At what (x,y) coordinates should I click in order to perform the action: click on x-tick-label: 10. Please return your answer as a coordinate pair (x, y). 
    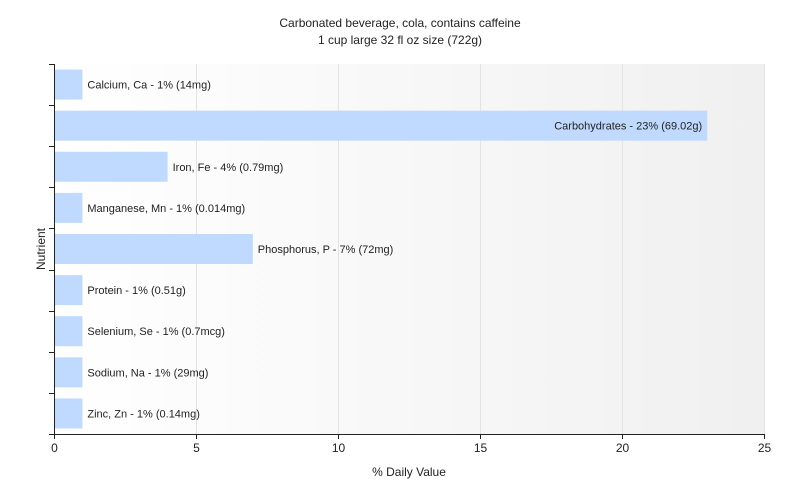
    Looking at the image, I should click on (339, 448).